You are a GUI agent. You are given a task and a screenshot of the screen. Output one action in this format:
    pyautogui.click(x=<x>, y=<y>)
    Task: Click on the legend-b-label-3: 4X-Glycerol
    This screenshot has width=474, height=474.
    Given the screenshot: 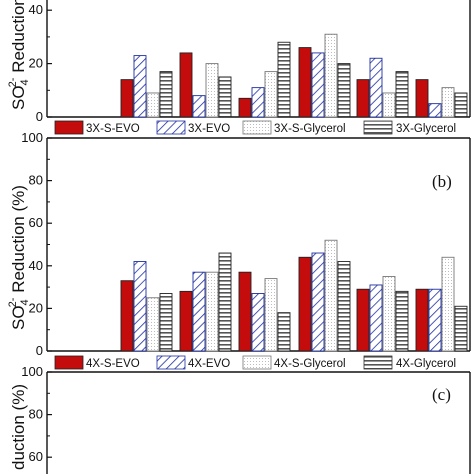 What is the action you would take?
    pyautogui.click(x=426, y=364)
    